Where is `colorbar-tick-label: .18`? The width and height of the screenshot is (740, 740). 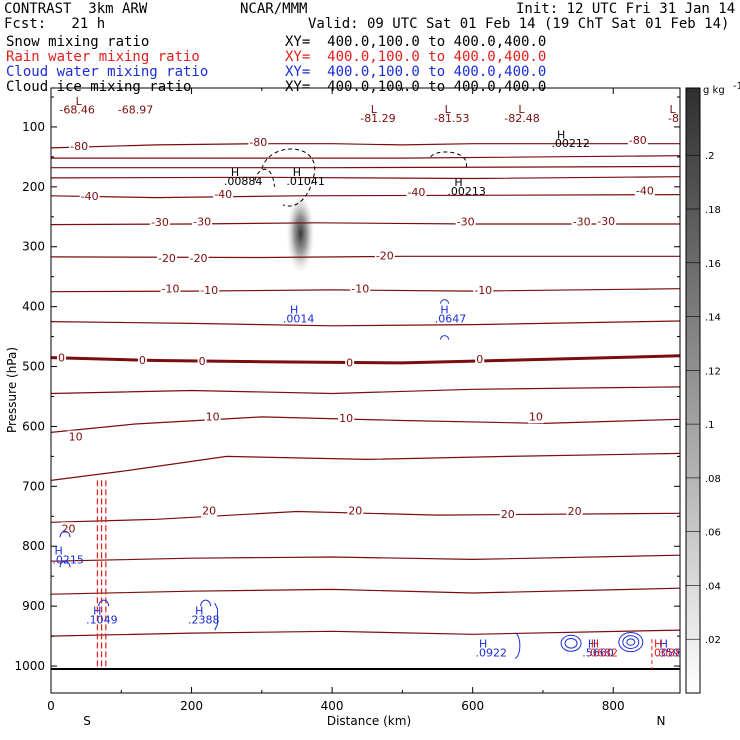
colorbar-tick-label: .18 is located at coordinates (713, 210).